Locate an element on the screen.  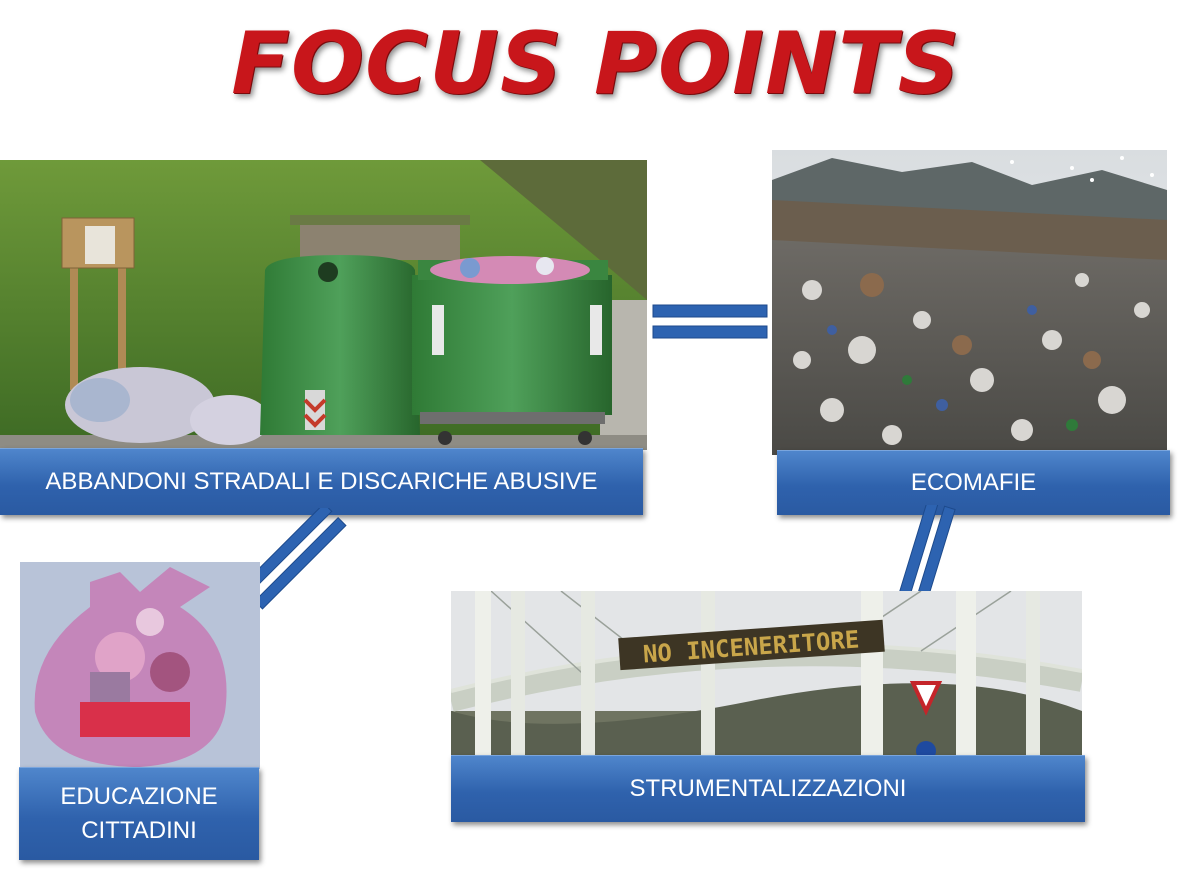
landfill-photo is located at coordinates (969, 302).